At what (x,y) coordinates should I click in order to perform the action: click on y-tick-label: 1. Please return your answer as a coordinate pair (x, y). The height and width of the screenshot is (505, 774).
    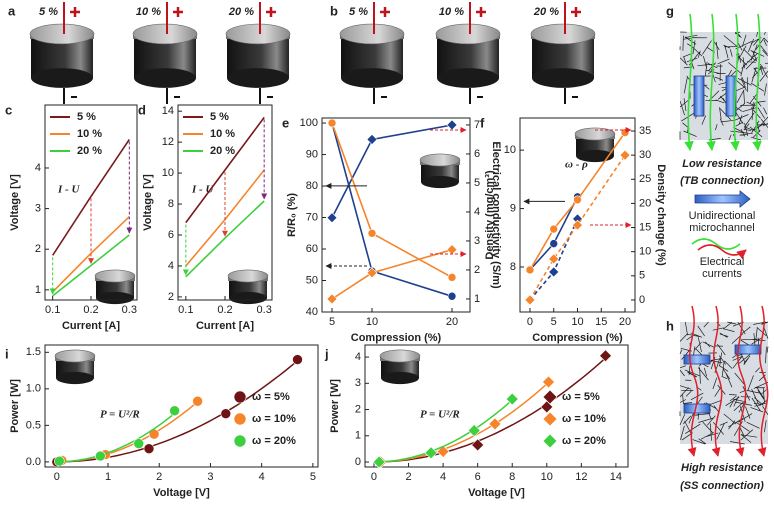
    Looking at the image, I should click on (358, 436).